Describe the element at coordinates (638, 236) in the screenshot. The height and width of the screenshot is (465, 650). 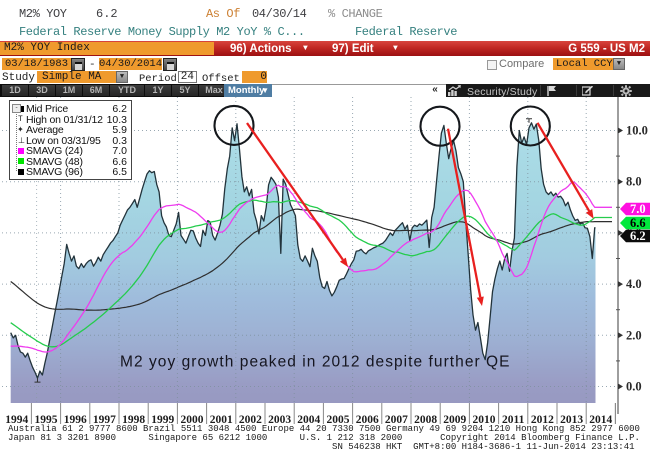
I see `svg-text: 6.2` at that location.